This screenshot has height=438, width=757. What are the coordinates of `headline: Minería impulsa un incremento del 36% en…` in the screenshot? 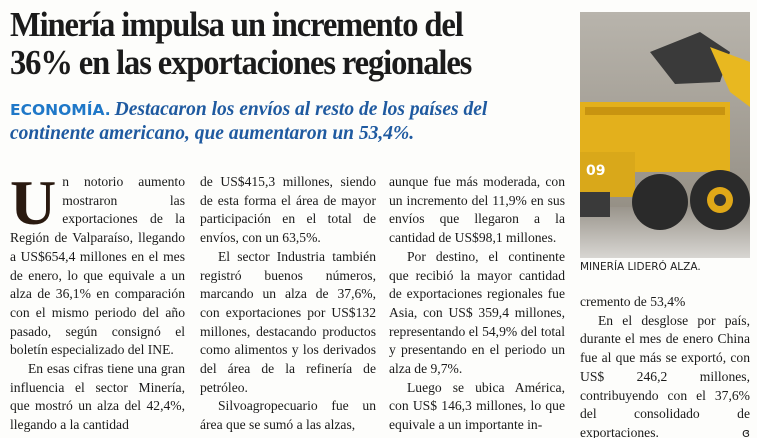 It's located at (270, 44).